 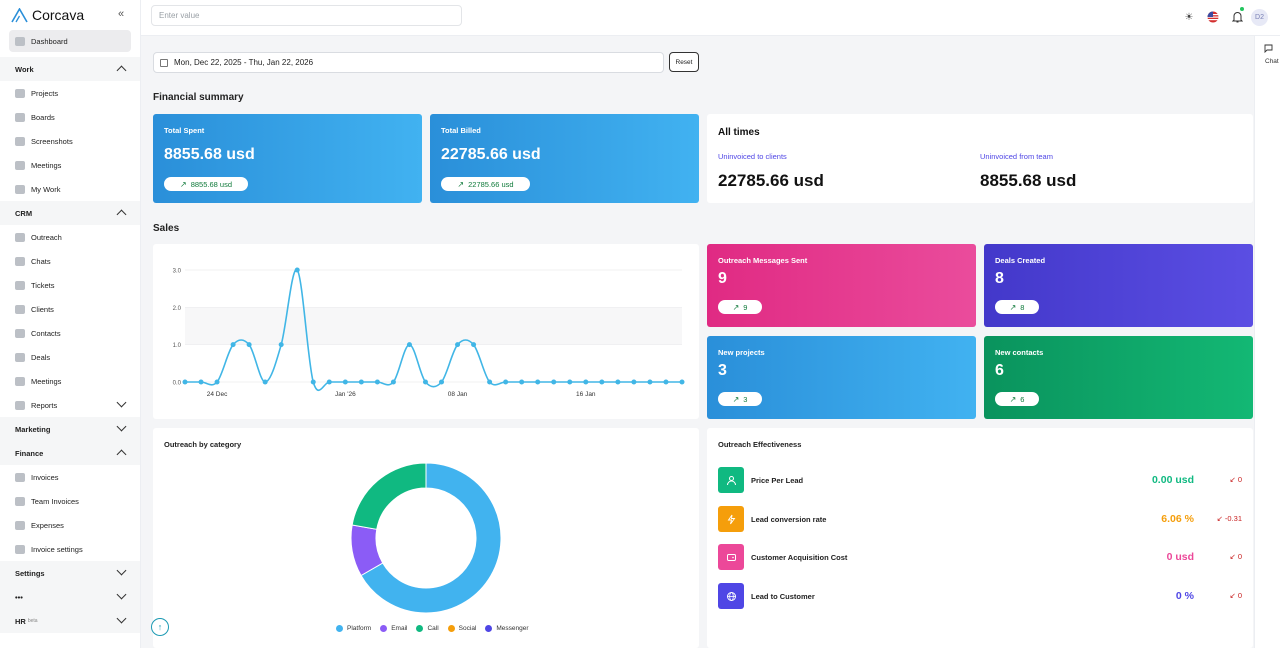 What do you see at coordinates (57, 549) in the screenshot?
I see `sidebar-item-label: Invoice settings` at bounding box center [57, 549].